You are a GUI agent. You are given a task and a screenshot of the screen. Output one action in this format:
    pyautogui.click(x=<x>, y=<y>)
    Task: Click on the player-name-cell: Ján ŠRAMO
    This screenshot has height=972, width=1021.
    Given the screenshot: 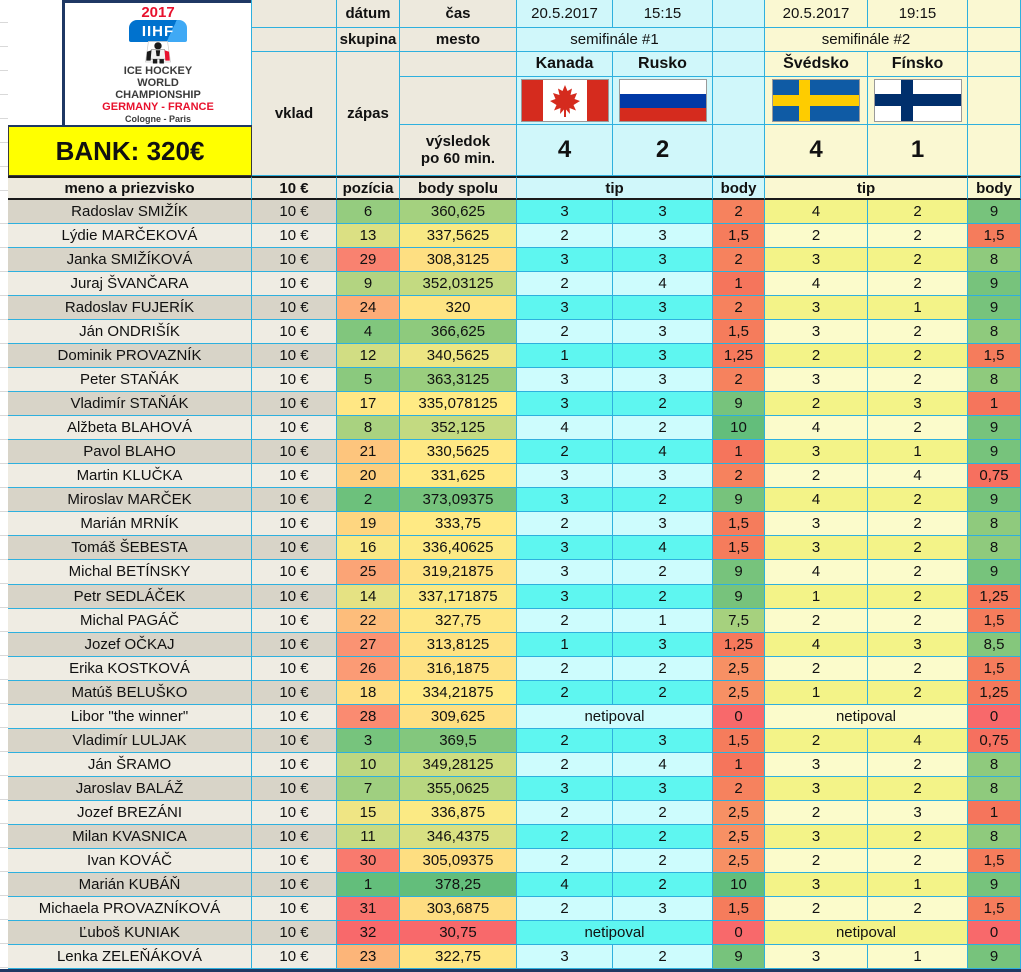 What is the action you would take?
    pyautogui.click(x=130, y=764)
    